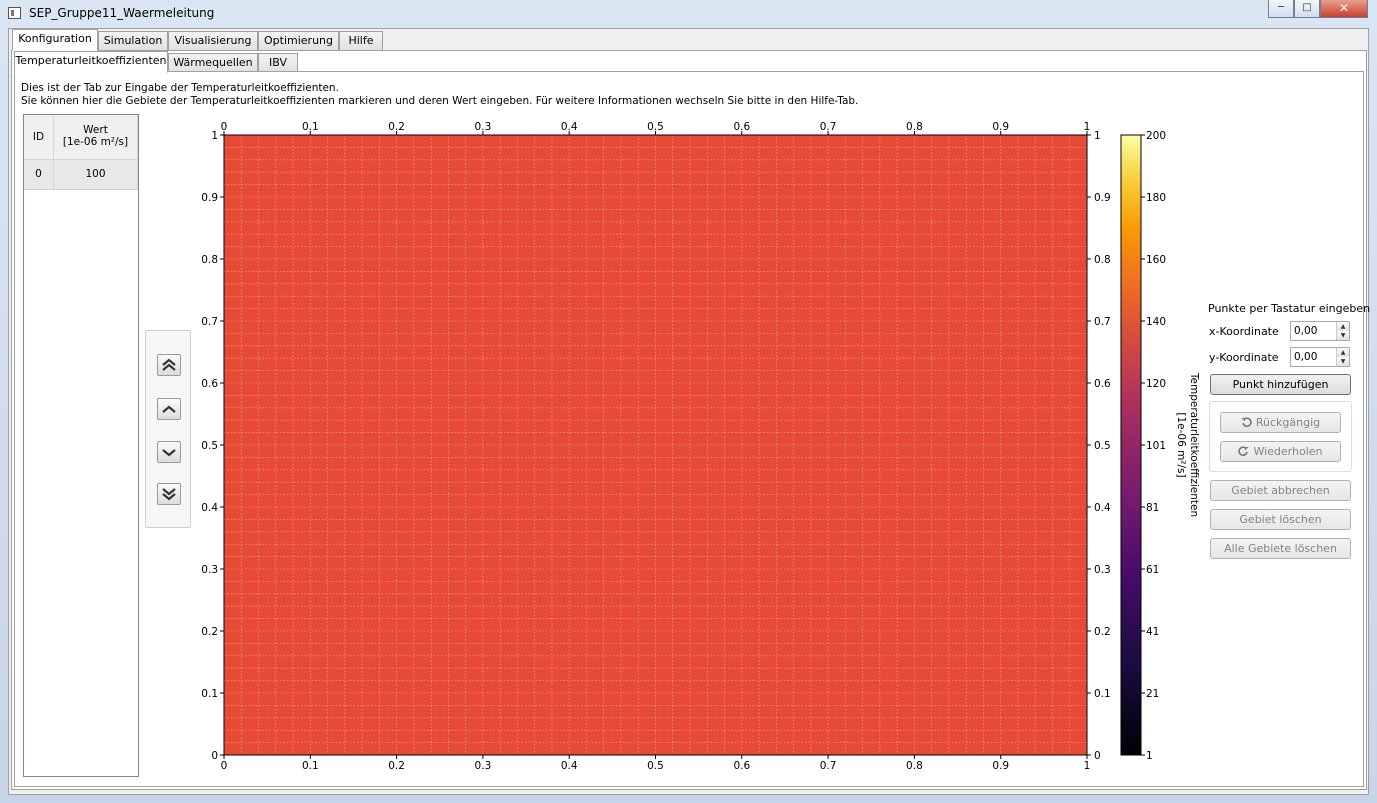 This screenshot has height=803, width=1377. Describe the element at coordinates (1087, 127) in the screenshot. I see `x-tick-label-top: 1` at that location.